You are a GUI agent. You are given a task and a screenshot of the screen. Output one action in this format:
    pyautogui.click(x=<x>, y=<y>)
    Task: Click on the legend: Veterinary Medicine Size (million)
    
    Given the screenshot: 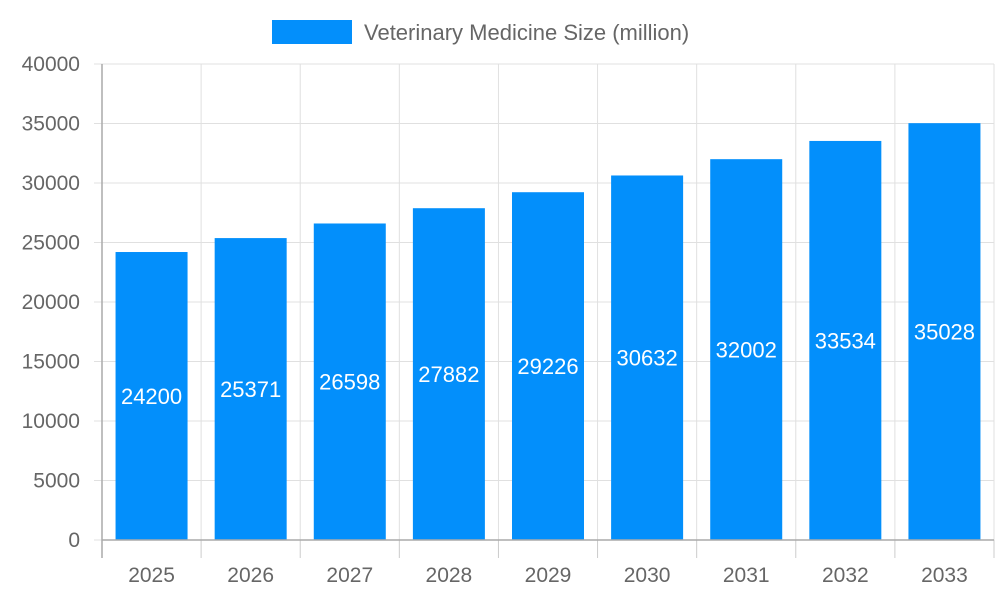 What is the action you would take?
    pyautogui.click(x=480, y=32)
    